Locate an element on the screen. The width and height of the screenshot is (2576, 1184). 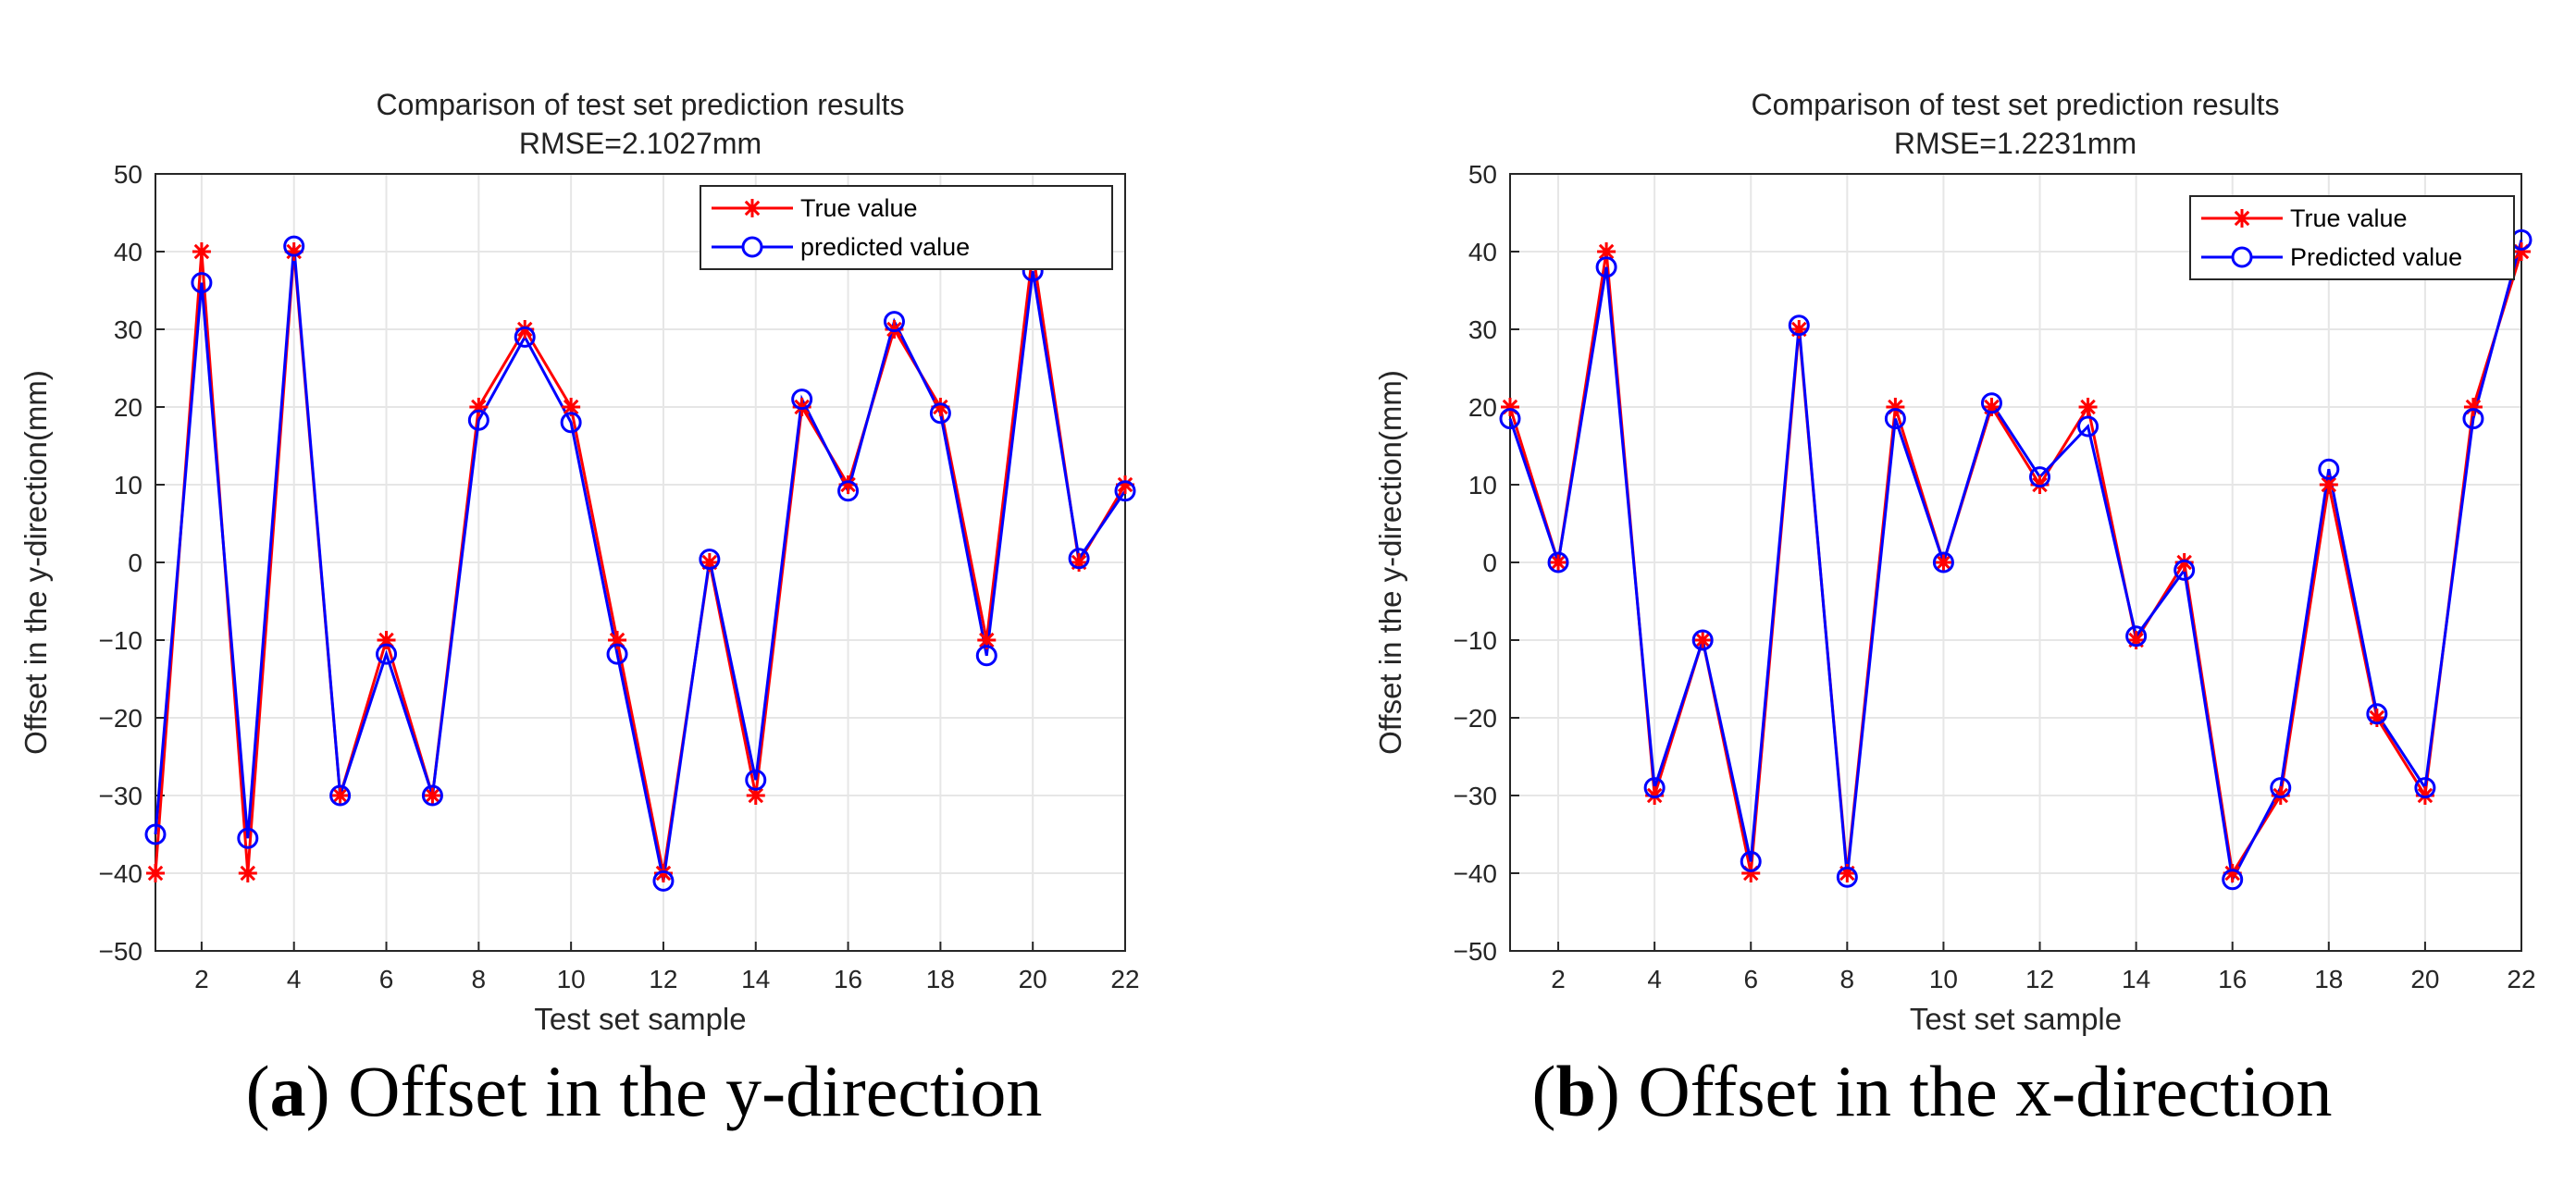
legend-marker-predicted is located at coordinates (752, 247).